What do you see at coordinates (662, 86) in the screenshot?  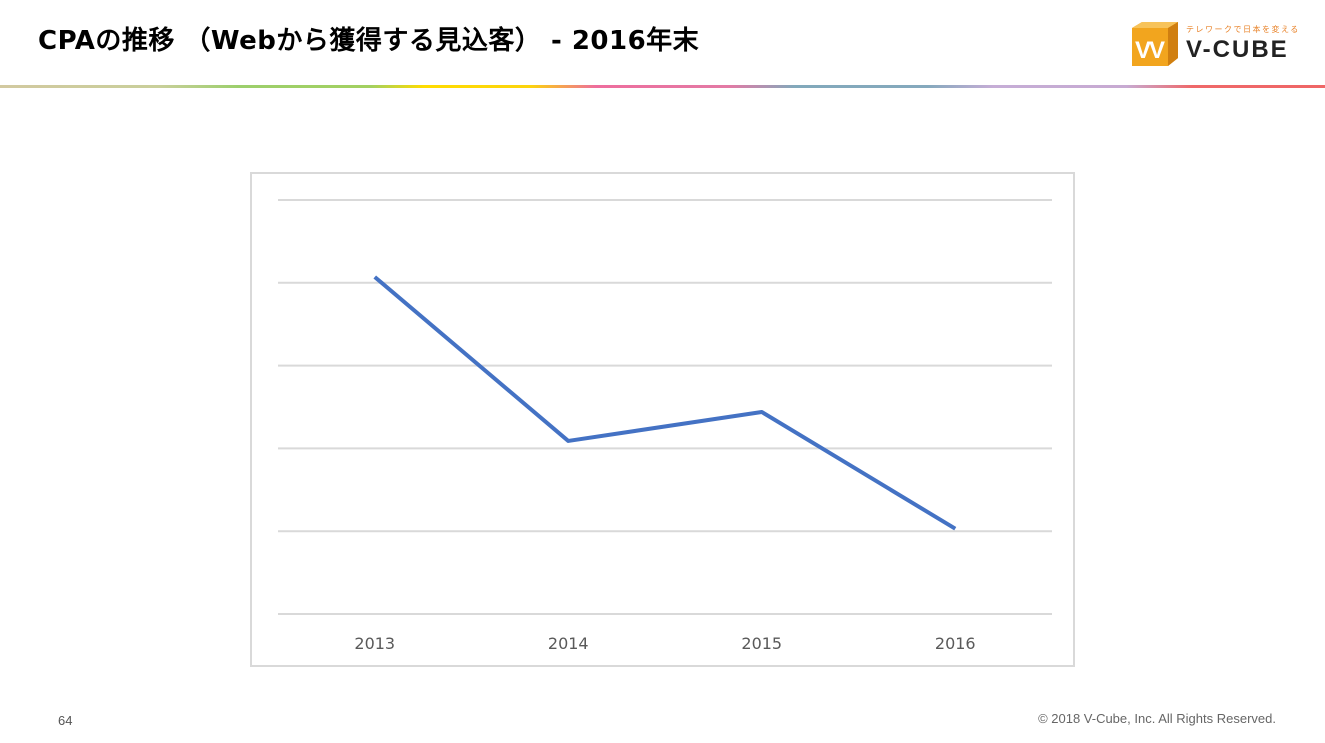 I see `header-gradient-rule` at bounding box center [662, 86].